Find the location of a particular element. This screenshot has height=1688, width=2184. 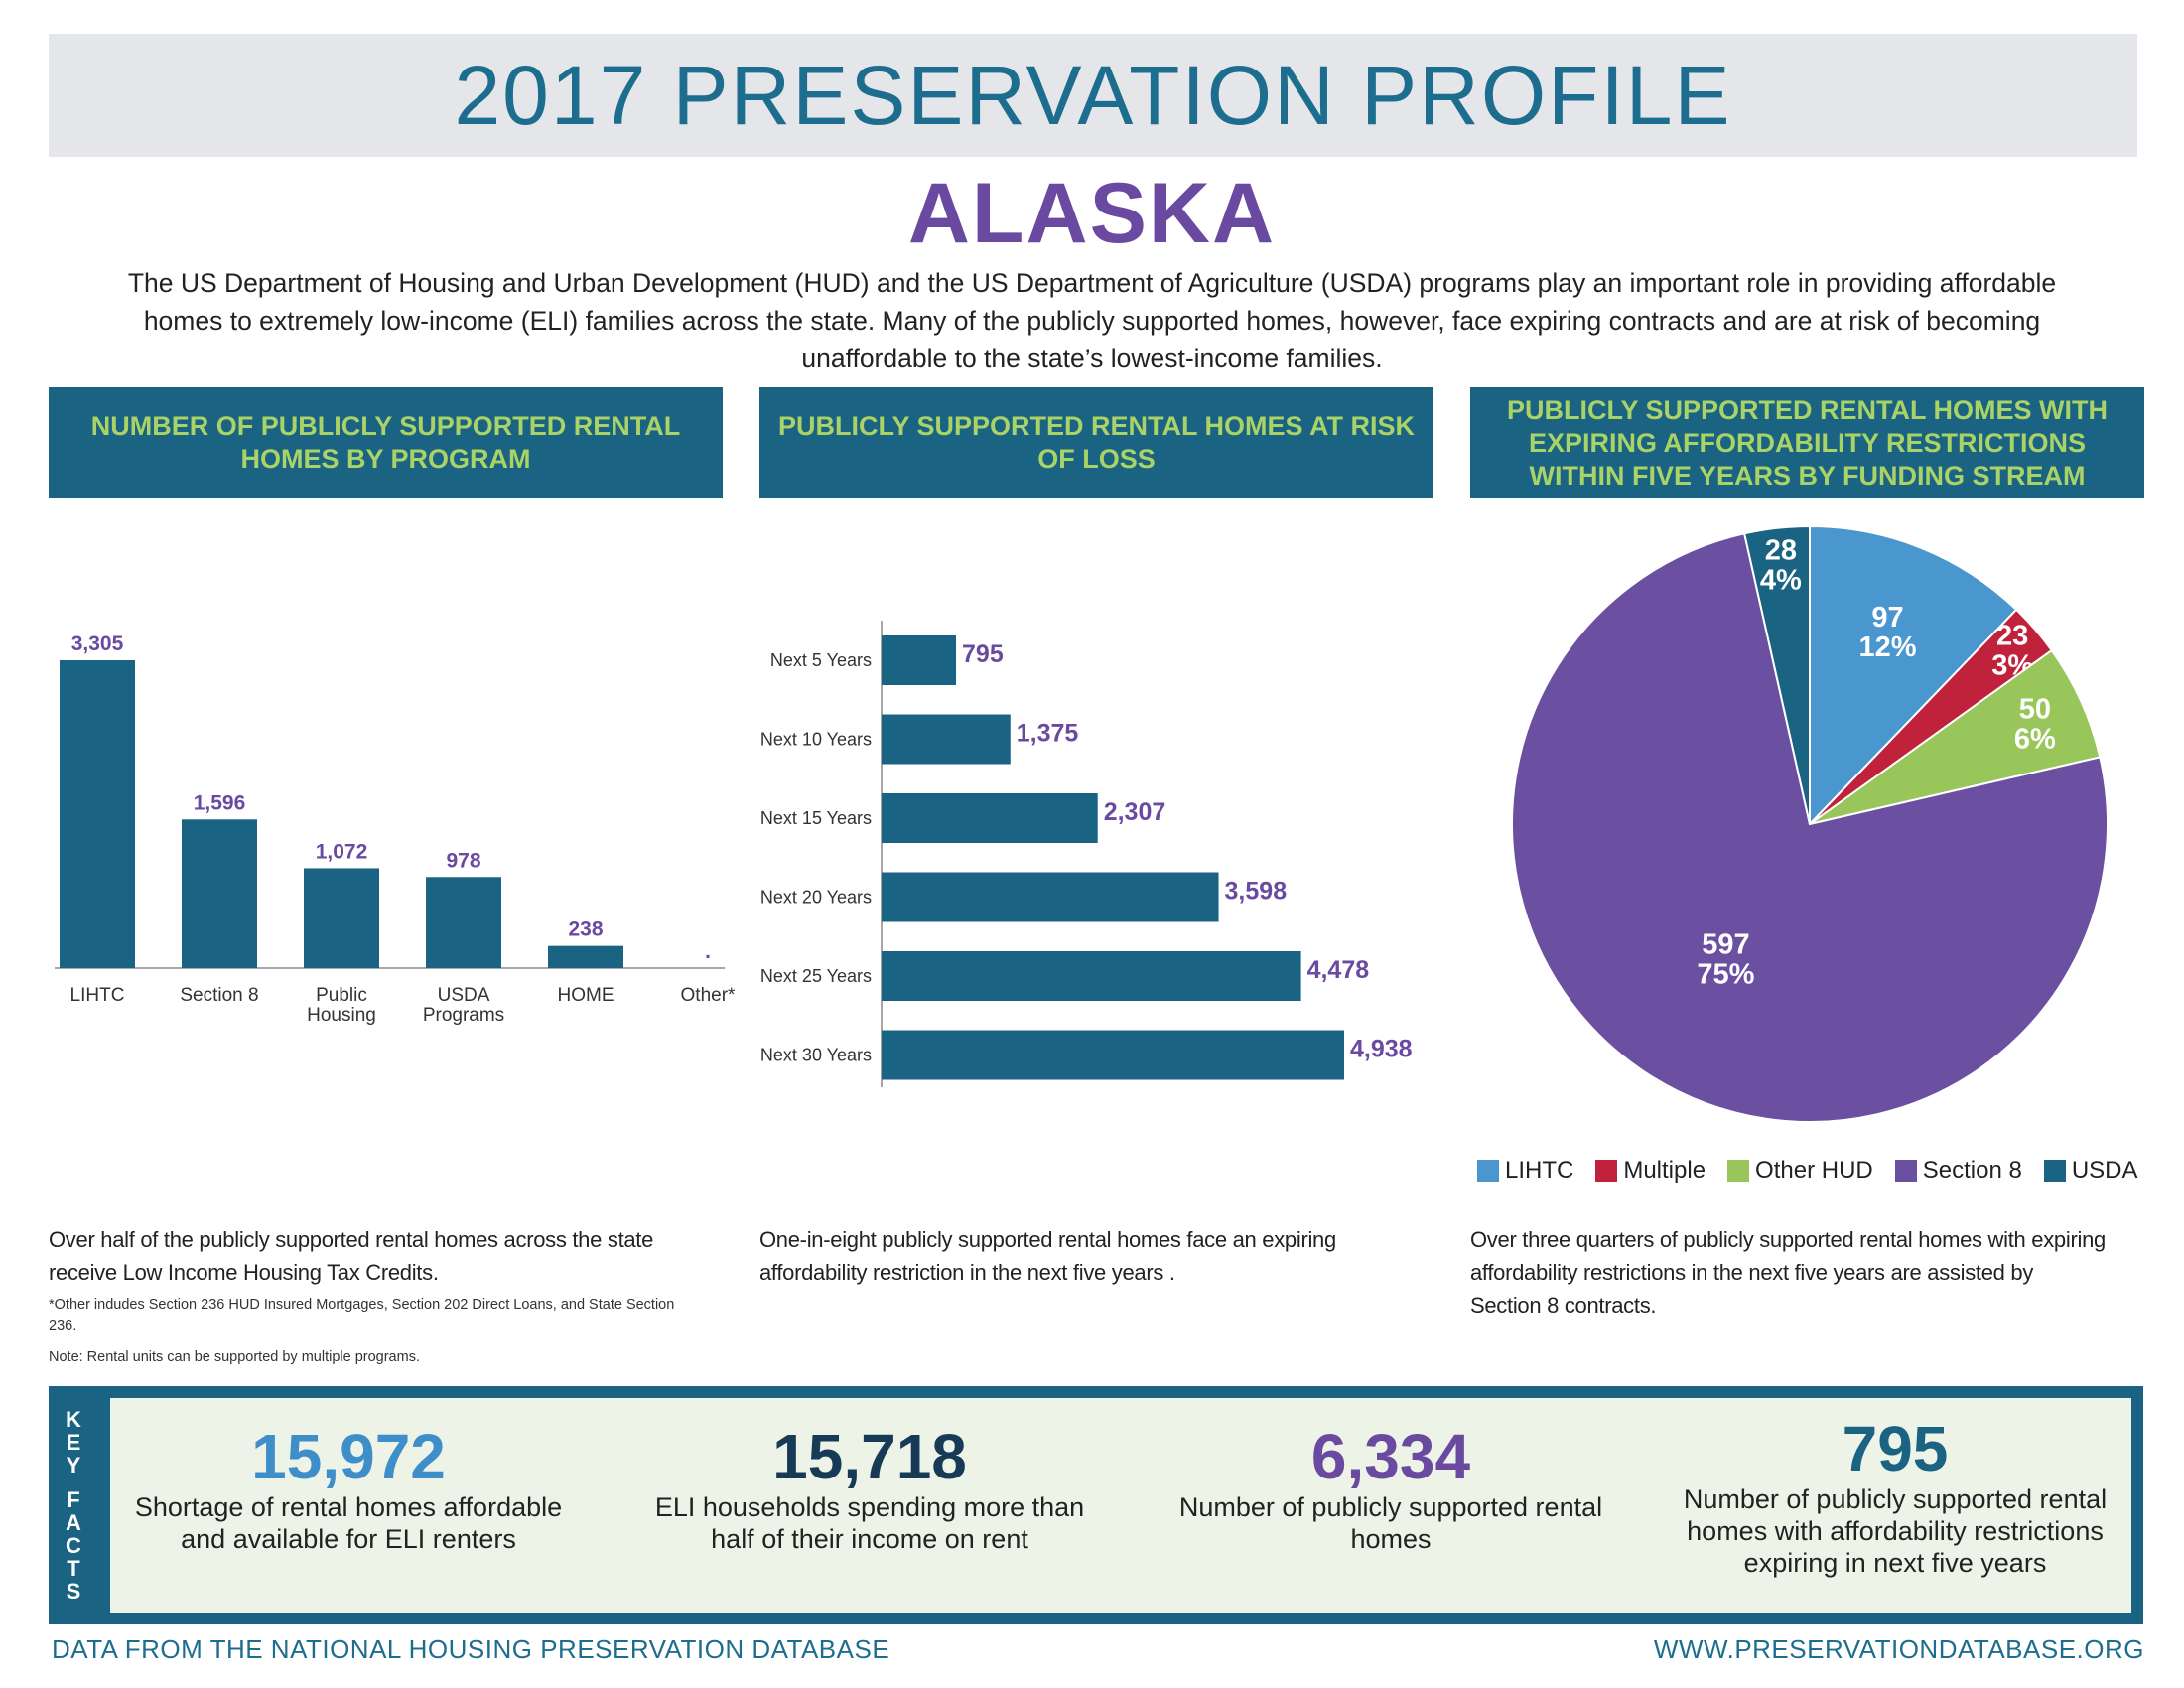

legend-label: Multiple is located at coordinates (1664, 1170).